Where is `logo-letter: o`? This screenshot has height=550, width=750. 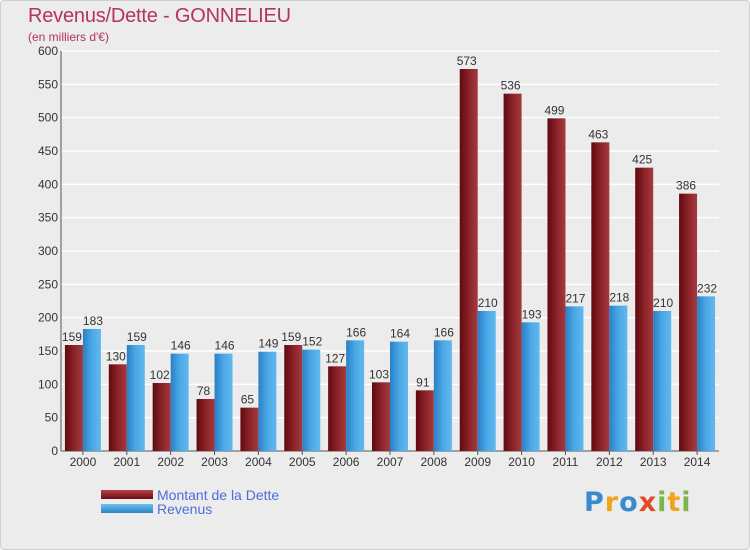 logo-letter: o is located at coordinates (629, 502).